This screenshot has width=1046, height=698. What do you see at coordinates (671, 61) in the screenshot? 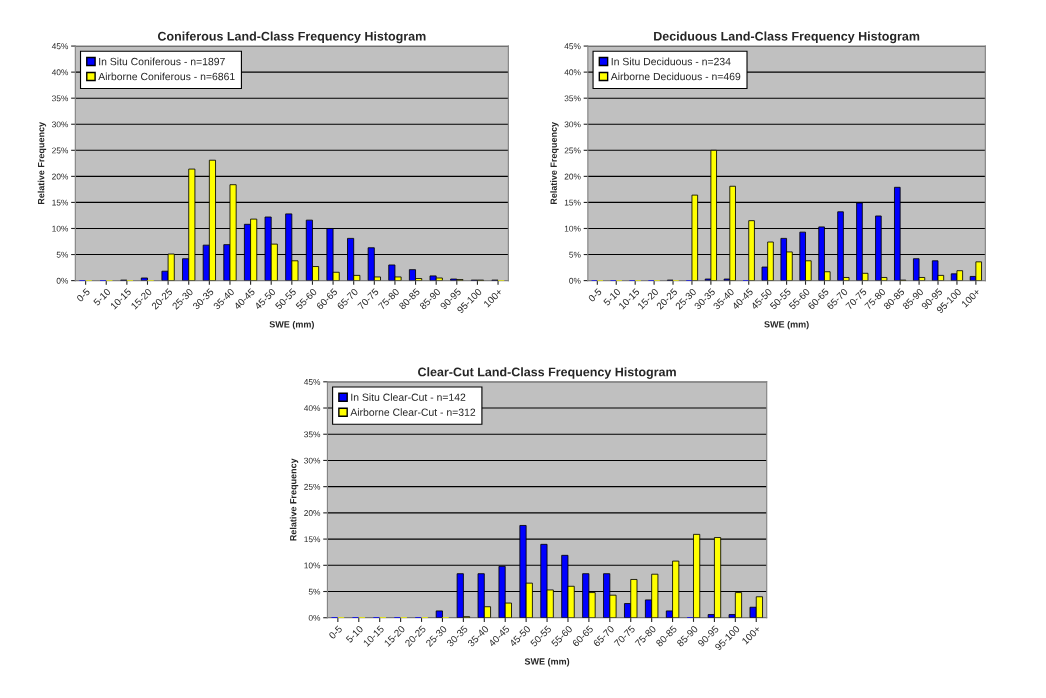
I see `legend-label: In Situ Deciduous - n=234` at bounding box center [671, 61].